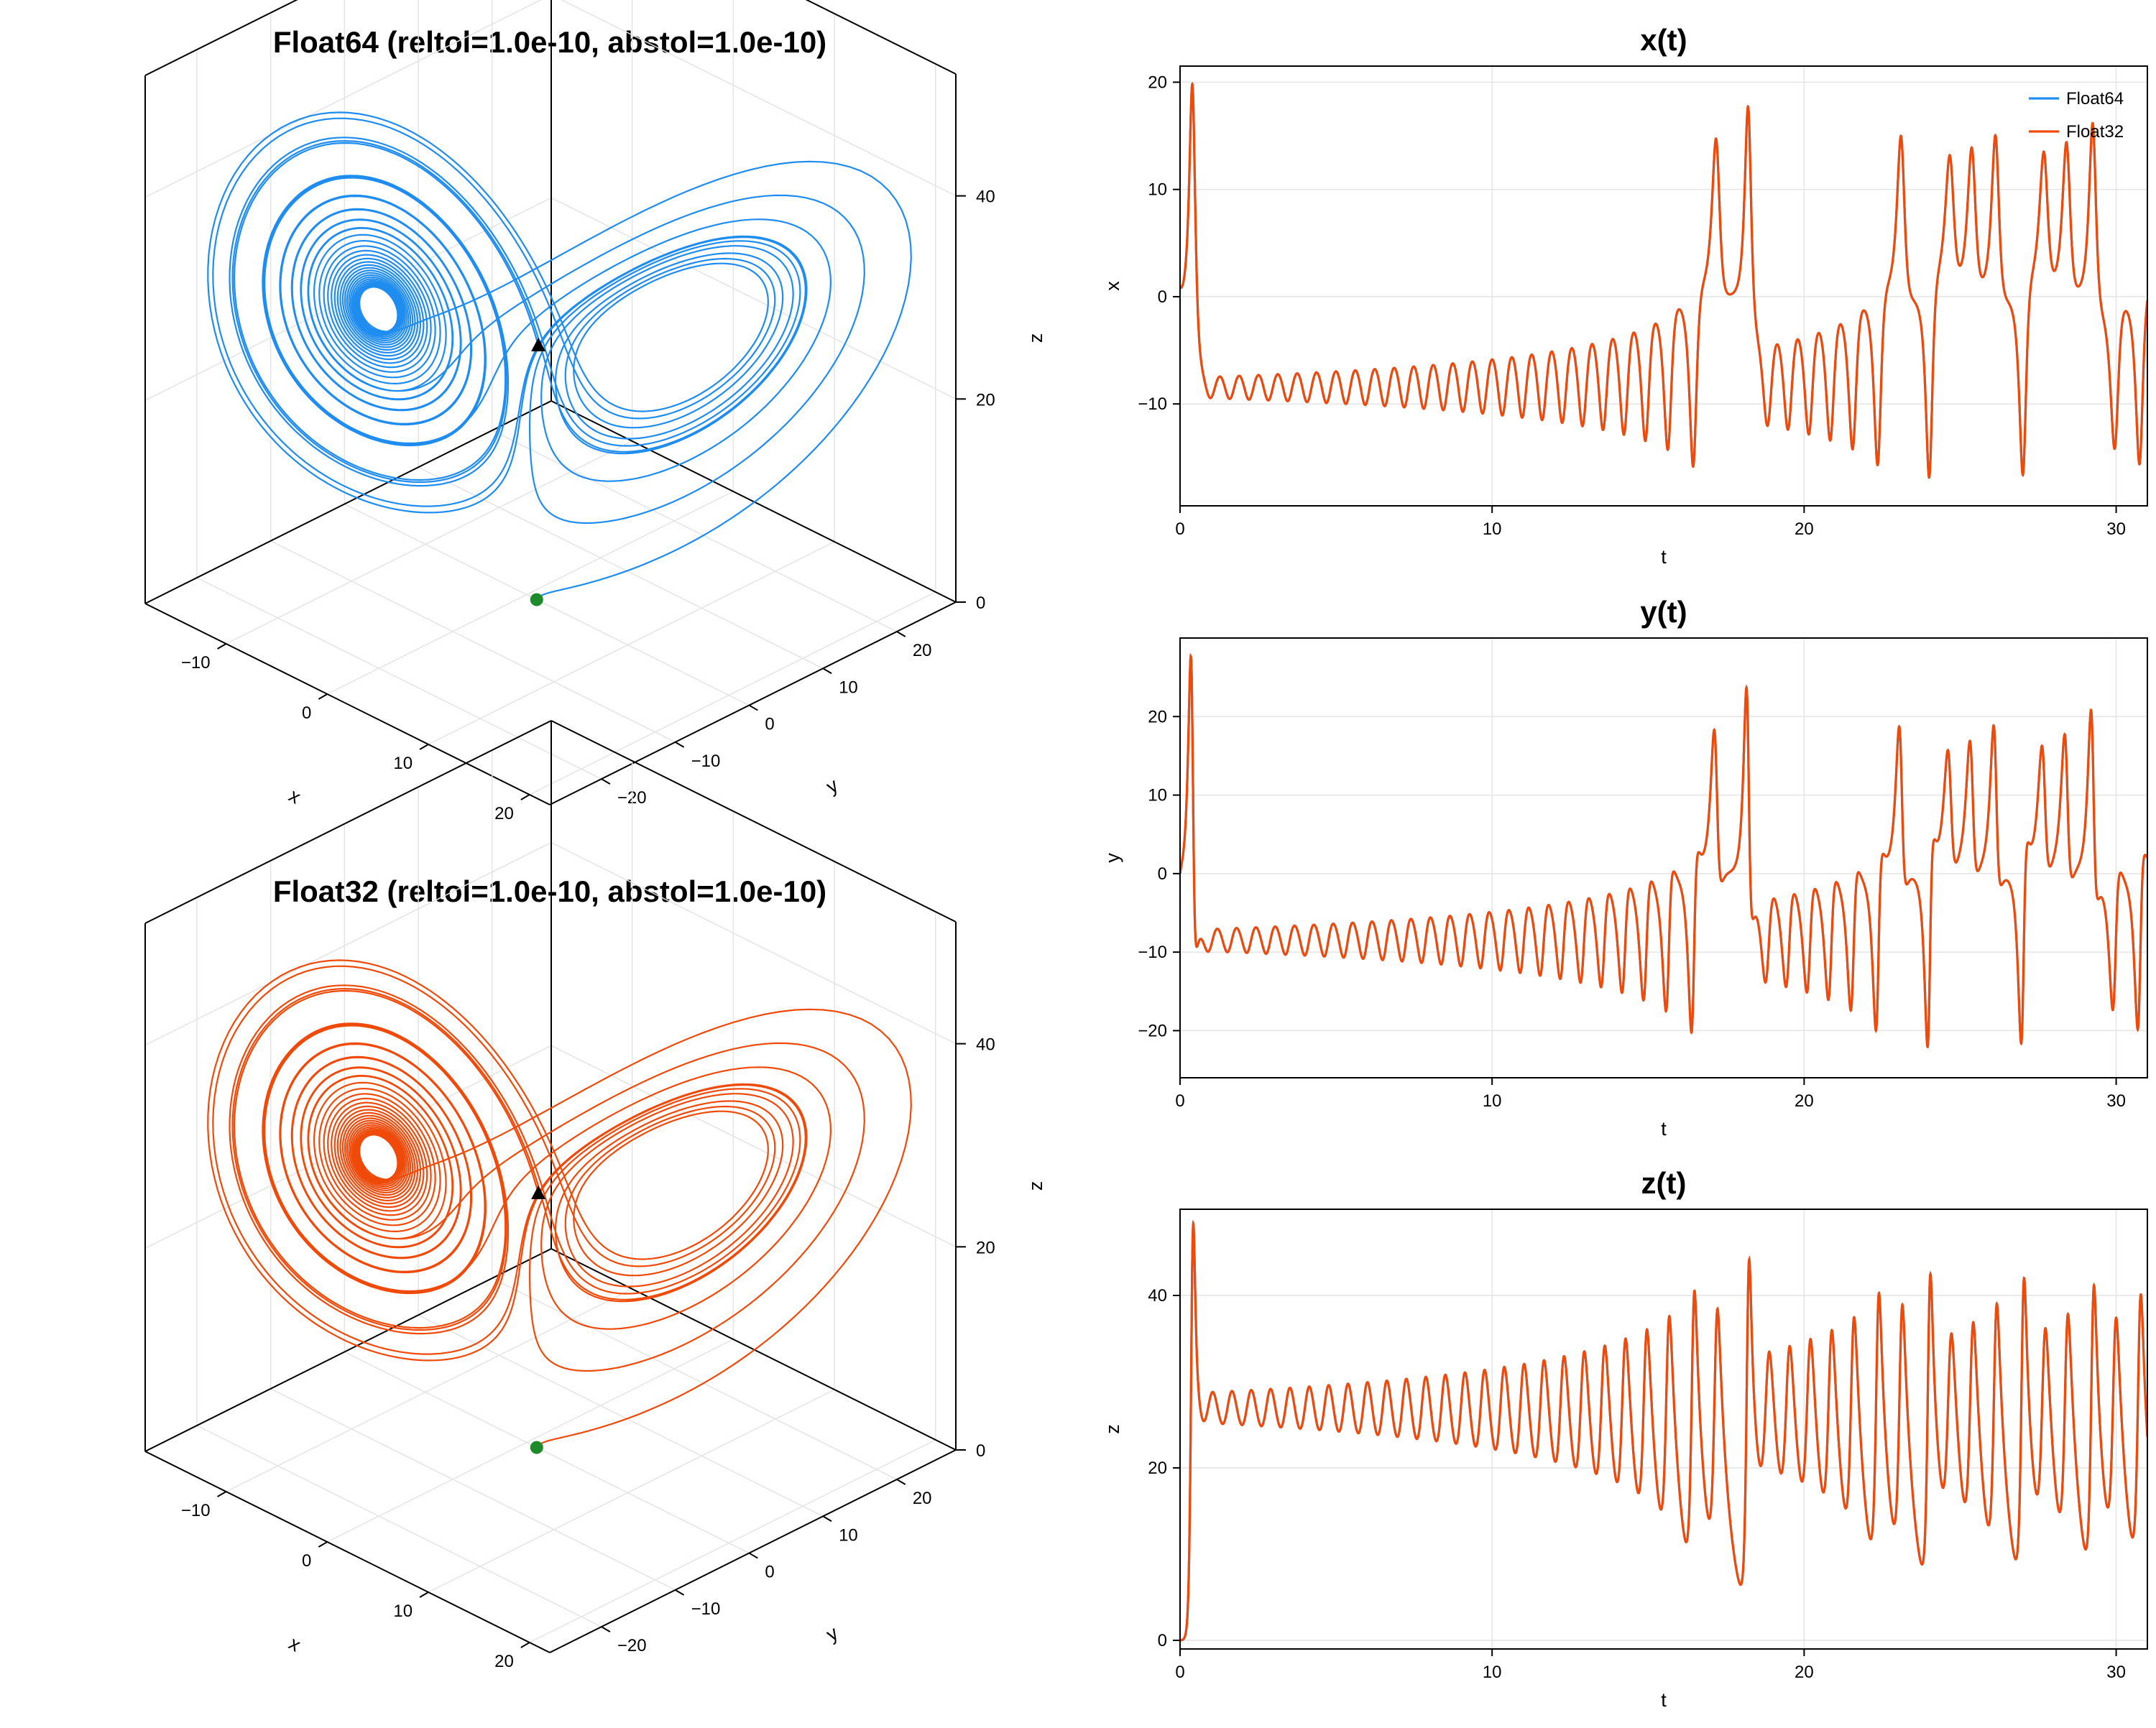  I want to click on panel-3d-float32-xtick: 20, so click(504, 1661).